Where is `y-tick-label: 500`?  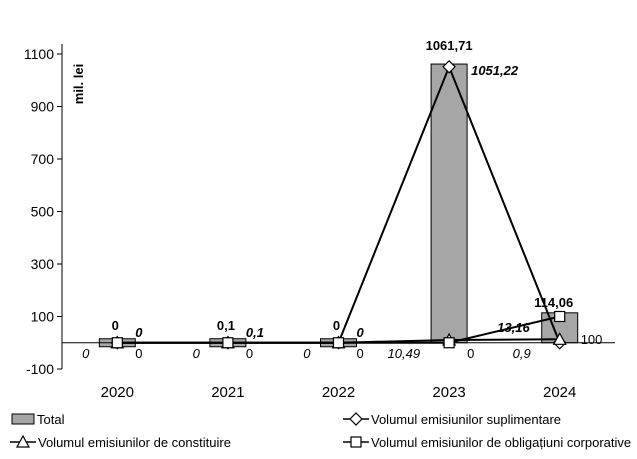
y-tick-label: 500 is located at coordinates (43, 212).